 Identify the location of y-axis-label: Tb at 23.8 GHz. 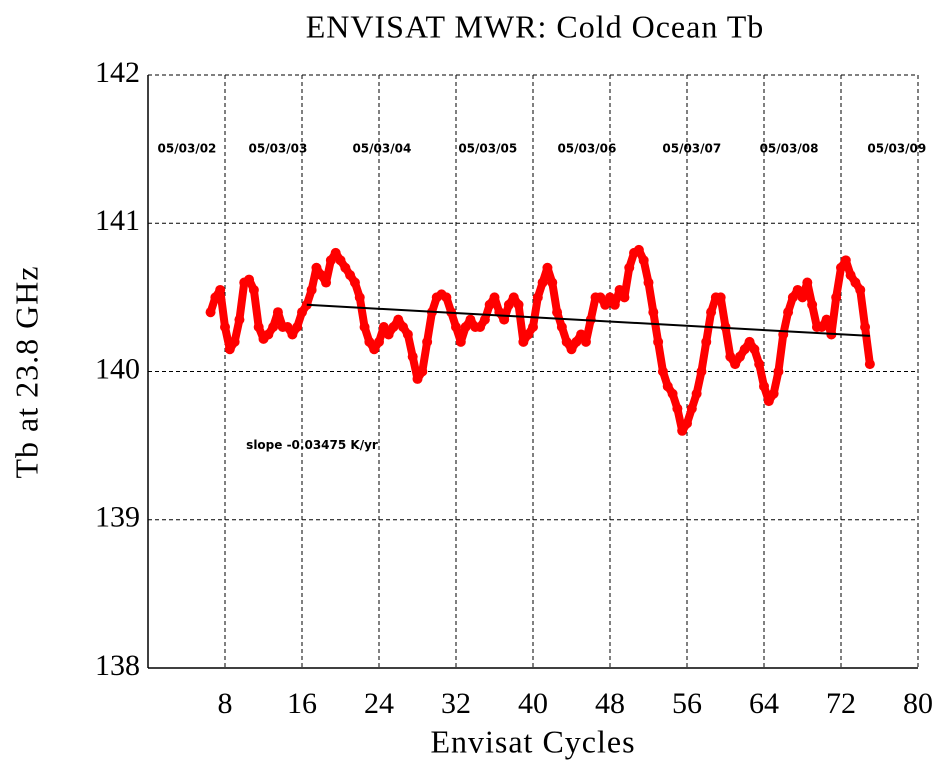
(26, 371).